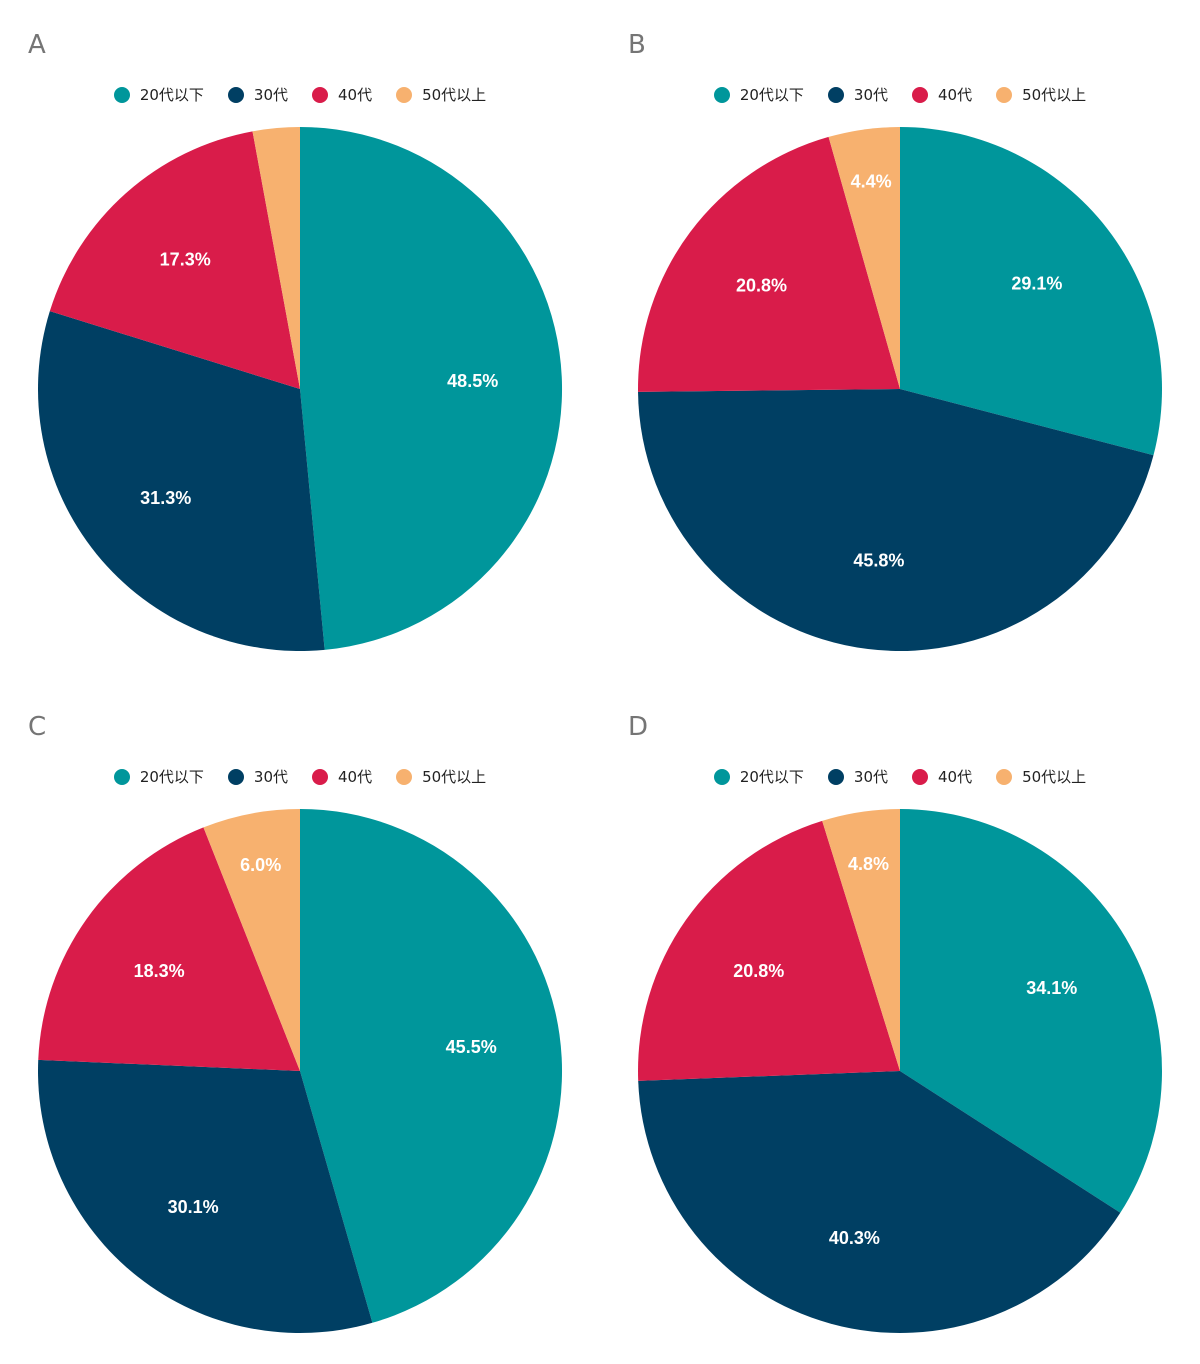 The height and width of the screenshot is (1364, 1200). What do you see at coordinates (260, 865) in the screenshot?
I see `slice-label: 6.0%` at bounding box center [260, 865].